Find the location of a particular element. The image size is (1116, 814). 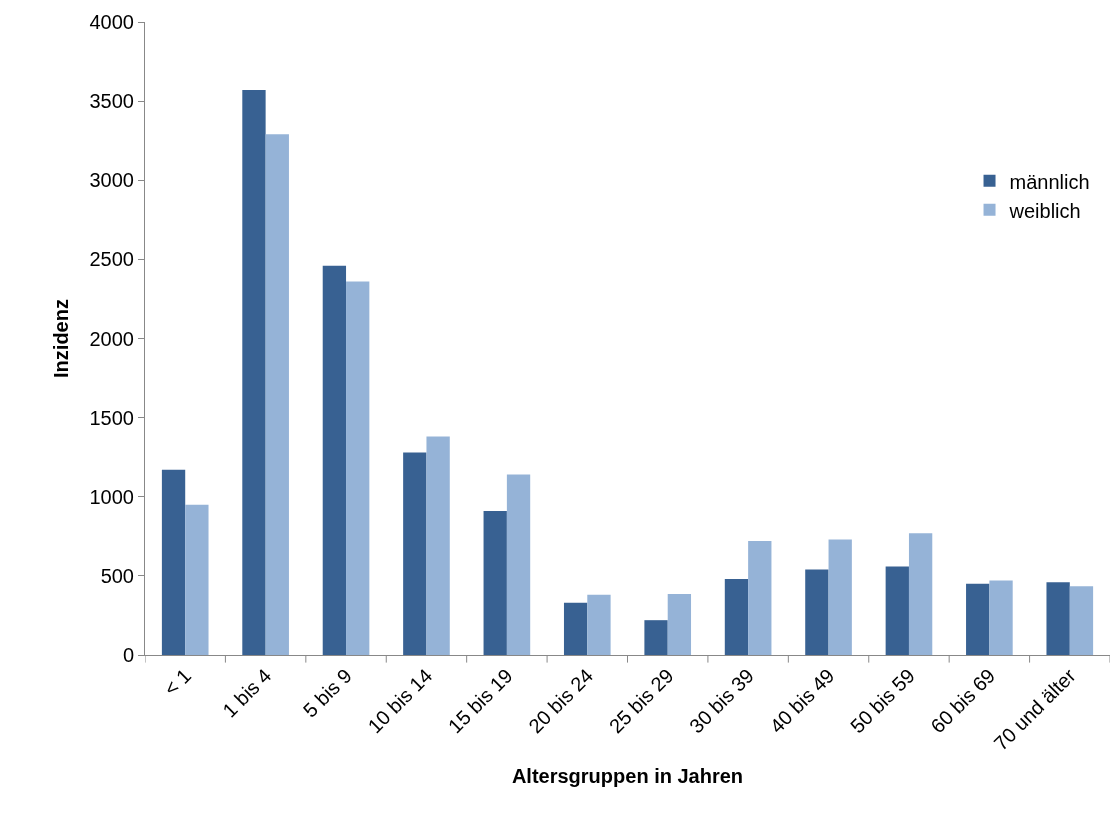

y-tick-label: 4000 is located at coordinates (111, 22).